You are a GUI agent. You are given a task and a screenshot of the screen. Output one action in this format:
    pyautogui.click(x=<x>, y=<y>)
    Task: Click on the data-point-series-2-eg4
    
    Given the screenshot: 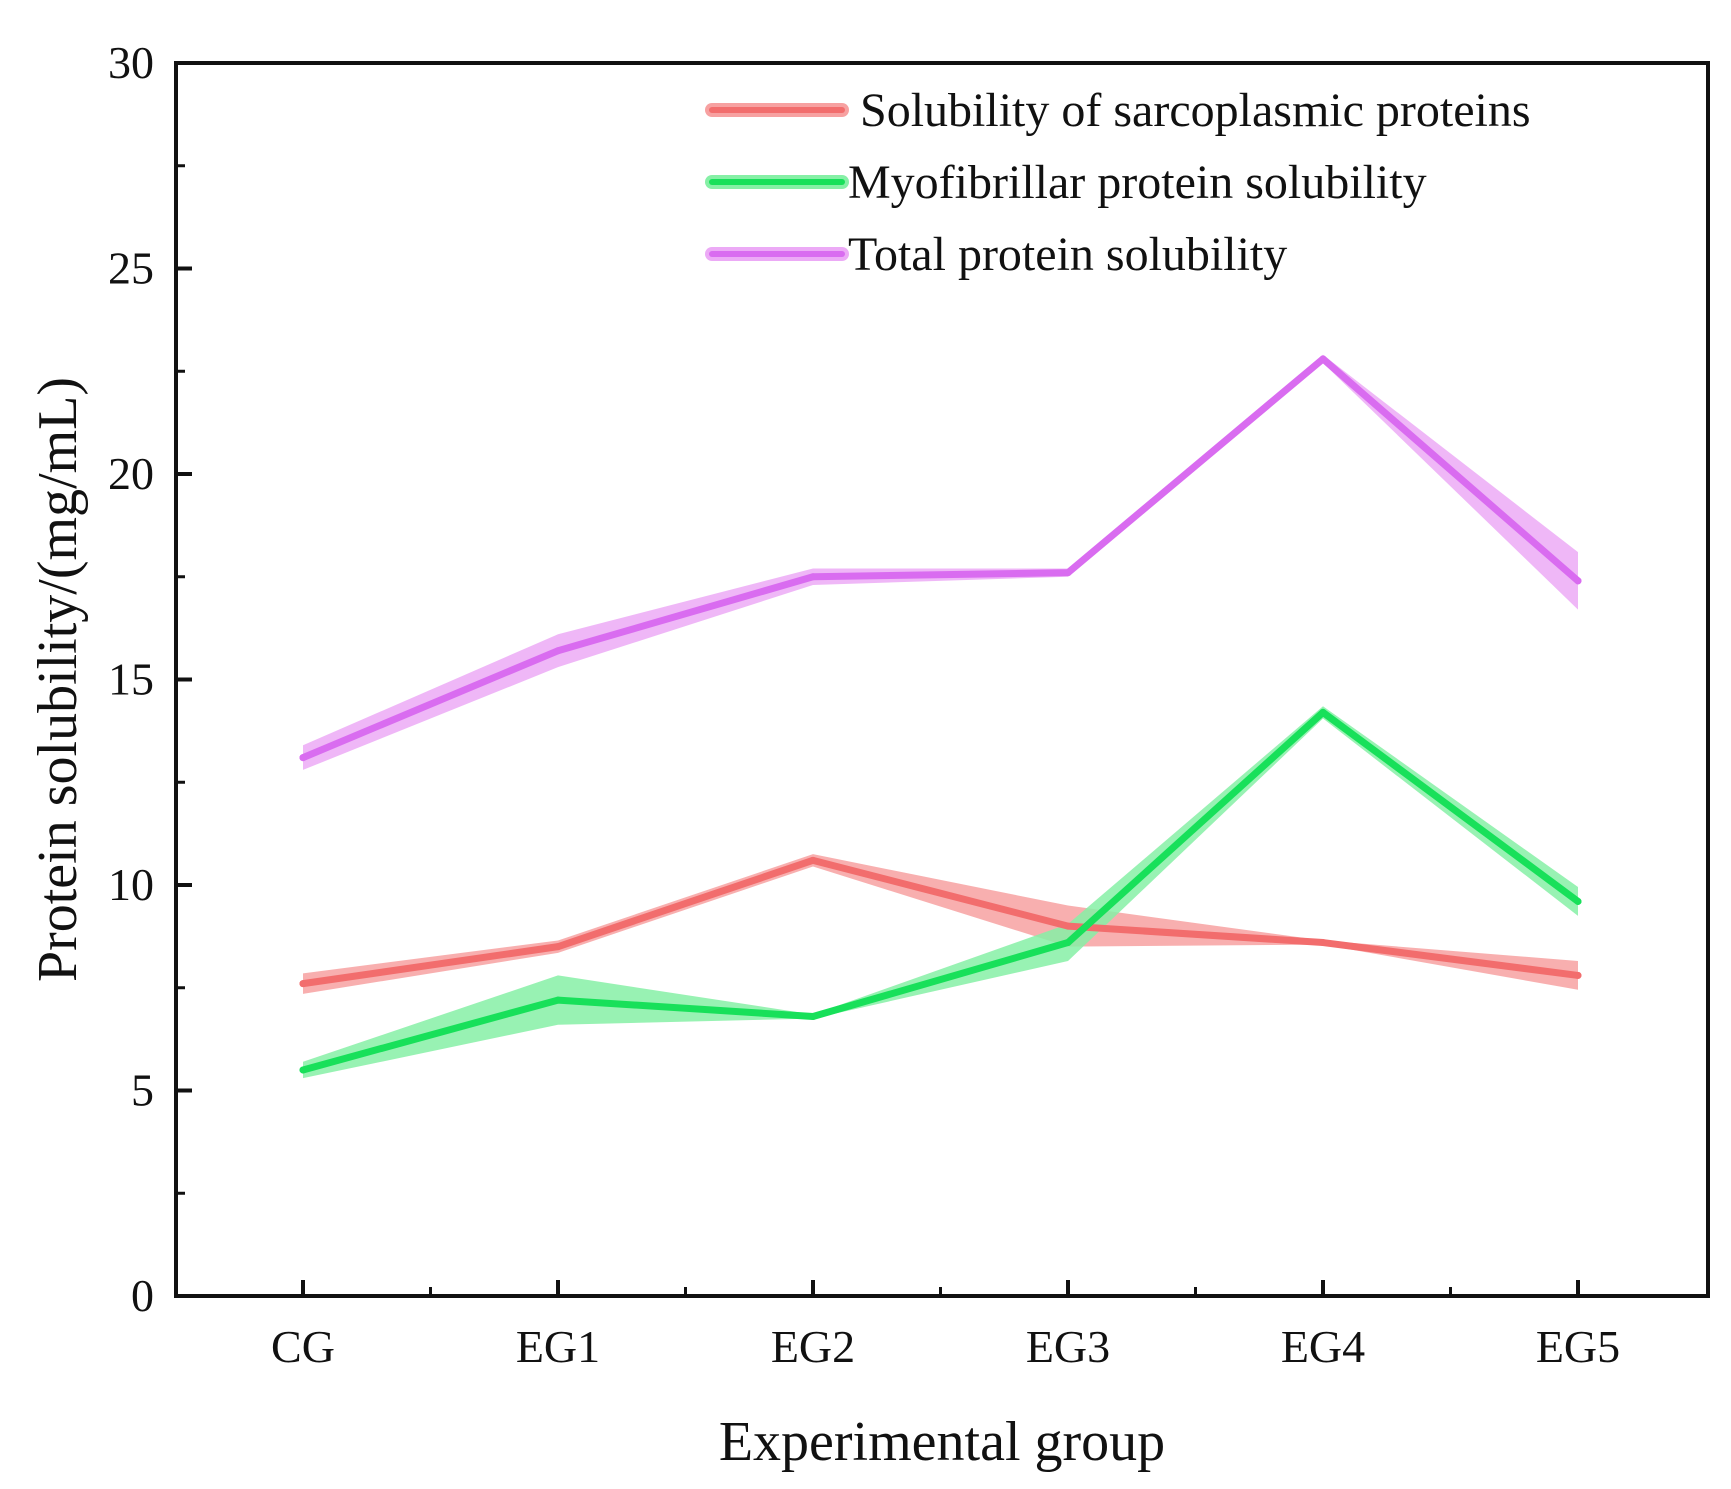 What is the action you would take?
    pyautogui.click(x=1323, y=712)
    